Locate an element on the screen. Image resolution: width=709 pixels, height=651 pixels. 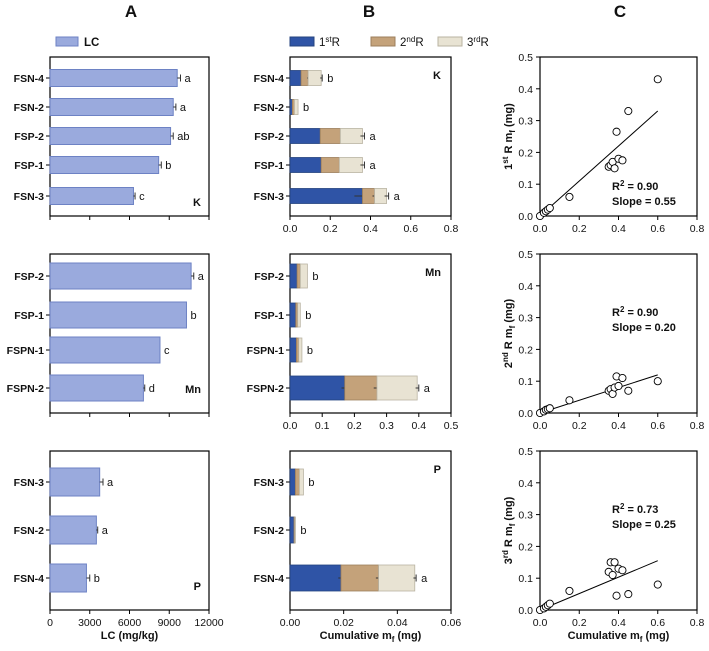
y-axis-title-sup: st is located at coordinates (505, 159).